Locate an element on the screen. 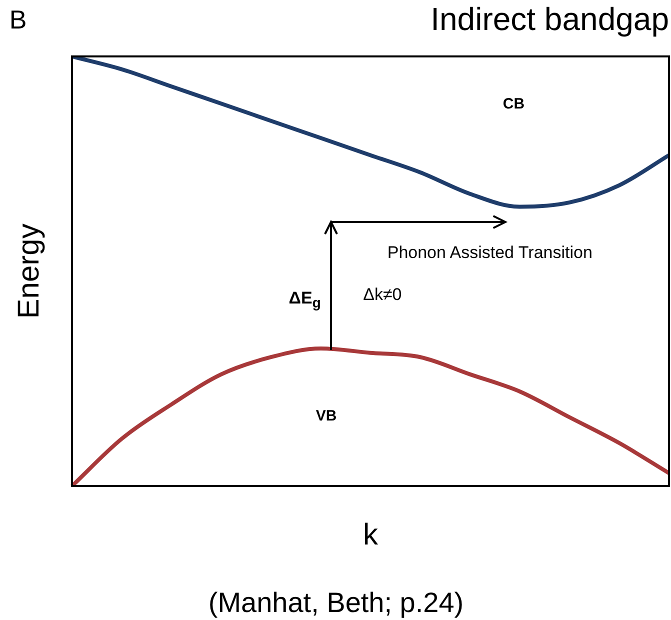 This screenshot has width=671, height=620. text: B is located at coordinates (18, 20).